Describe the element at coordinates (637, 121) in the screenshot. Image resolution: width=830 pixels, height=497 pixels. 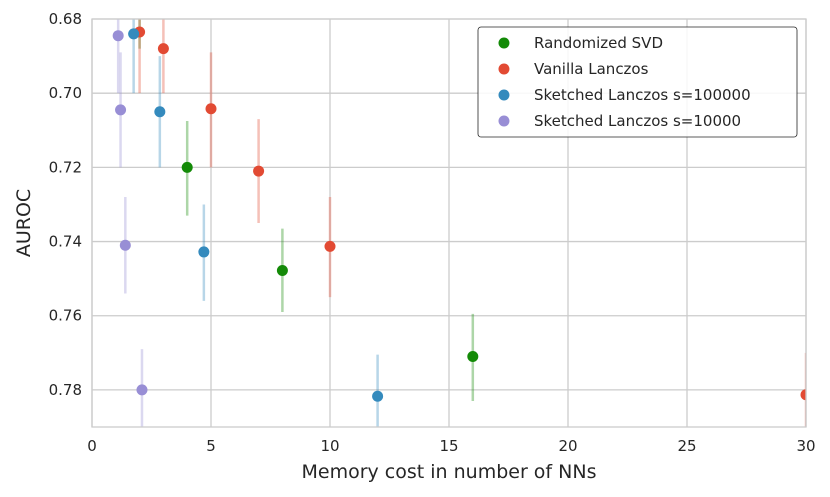
I see `legend-label: Sketched Lanczos s=10000` at that location.